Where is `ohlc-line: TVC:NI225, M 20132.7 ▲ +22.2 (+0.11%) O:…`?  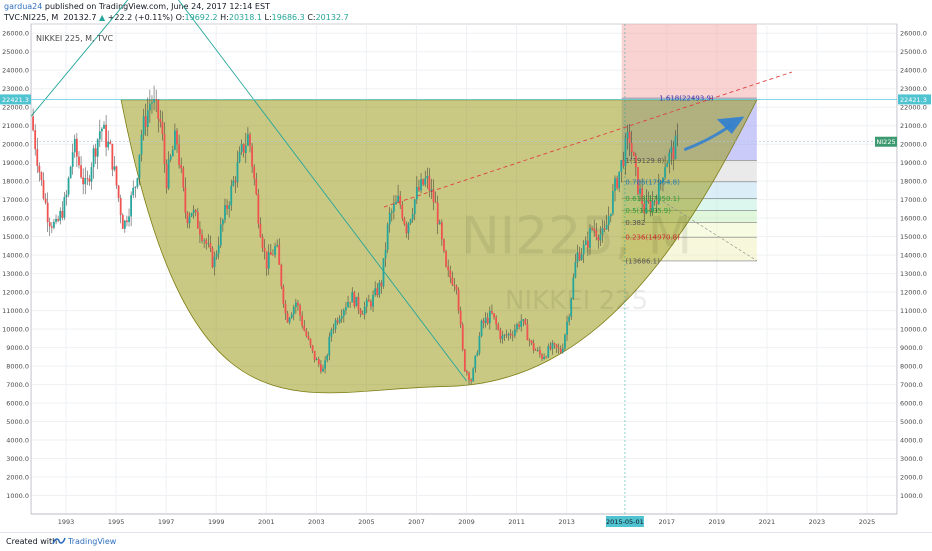
ohlc-line: TVC:NI225, M 20132.7 ▲ +22.2 (+0.11%) O:… is located at coordinates (176, 17).